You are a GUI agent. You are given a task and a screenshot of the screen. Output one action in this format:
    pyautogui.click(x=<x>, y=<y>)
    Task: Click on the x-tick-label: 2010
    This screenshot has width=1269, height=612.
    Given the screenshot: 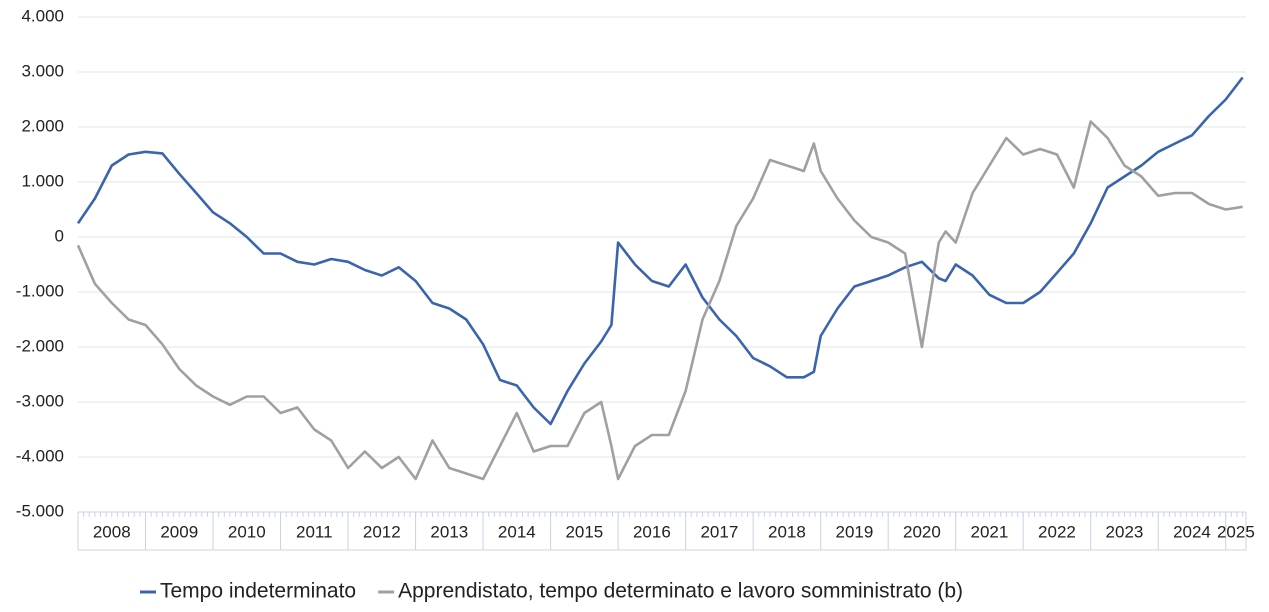 What is the action you would take?
    pyautogui.click(x=247, y=531)
    